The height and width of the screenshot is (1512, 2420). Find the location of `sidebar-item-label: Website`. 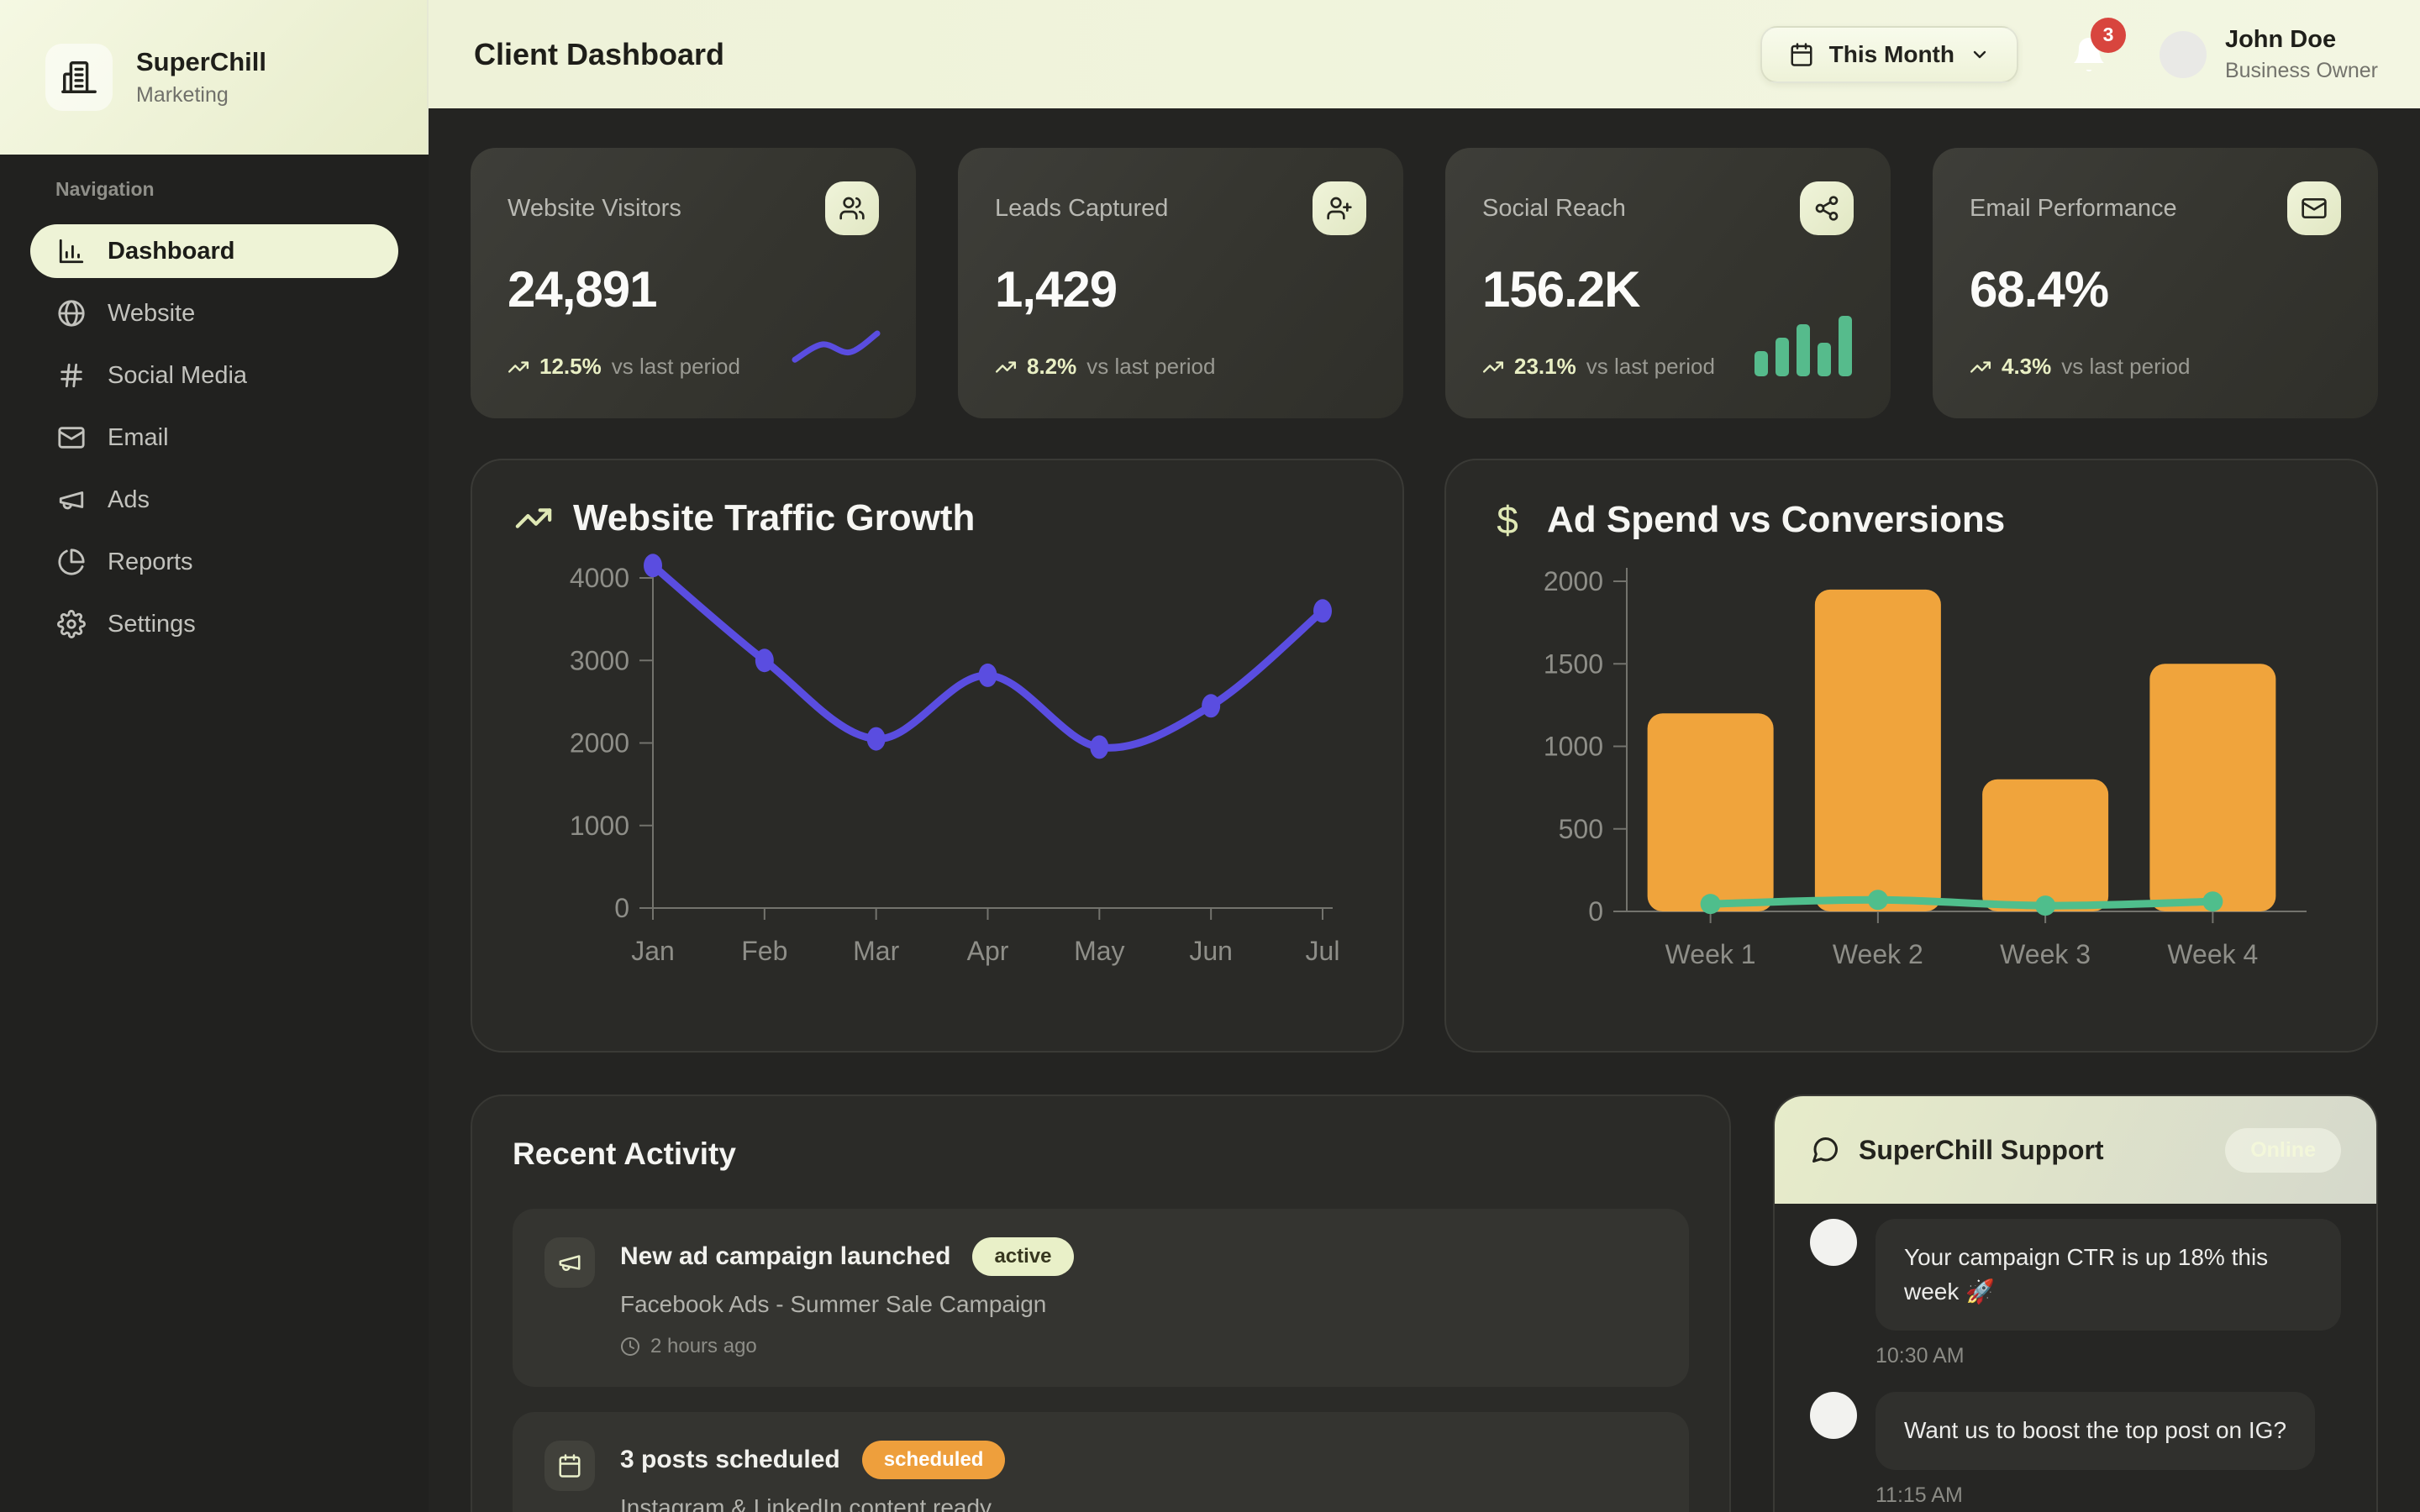

sidebar-item-label: Website is located at coordinates (152, 313).